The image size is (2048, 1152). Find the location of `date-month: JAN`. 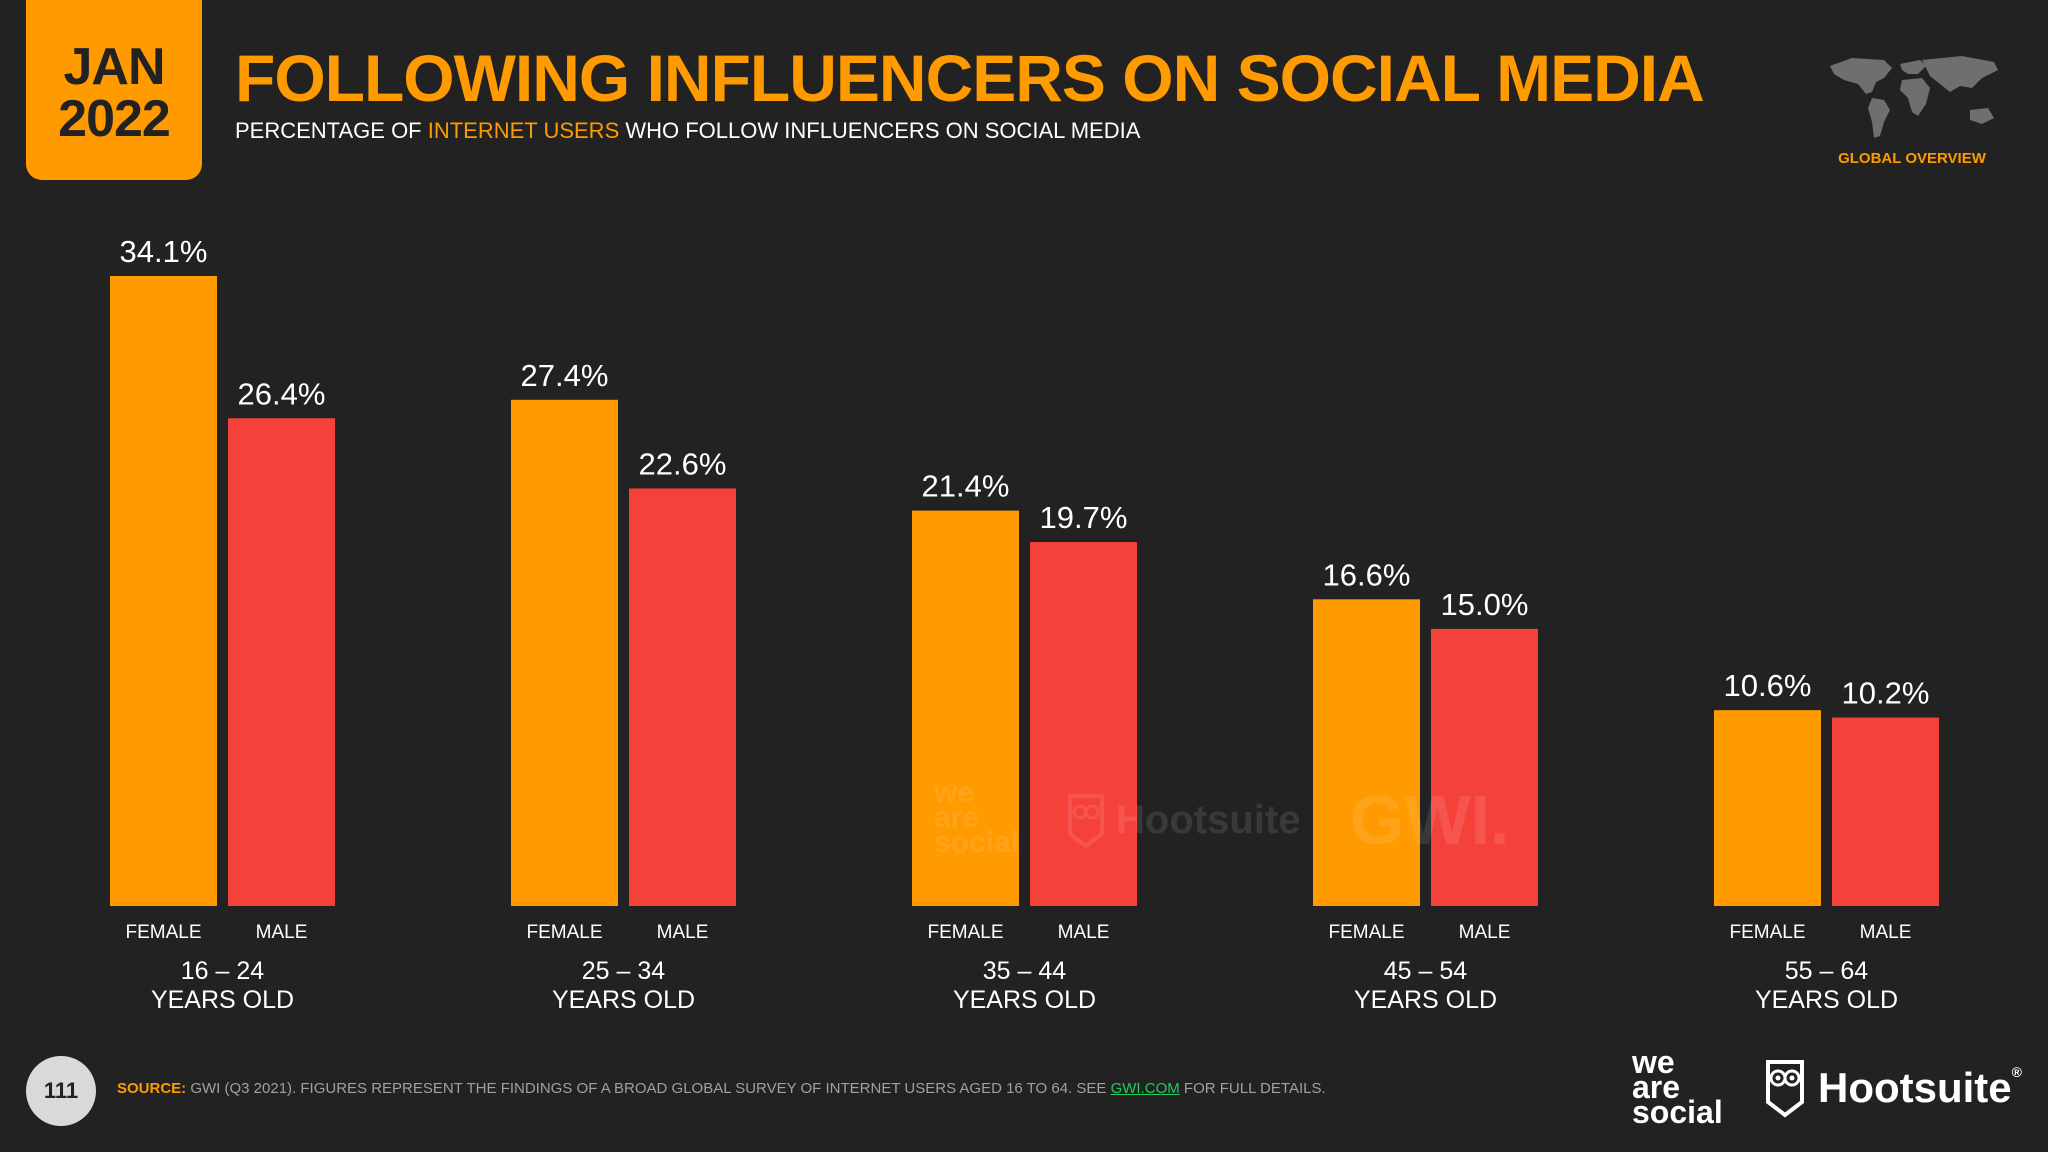

date-month: JAN is located at coordinates (114, 67).